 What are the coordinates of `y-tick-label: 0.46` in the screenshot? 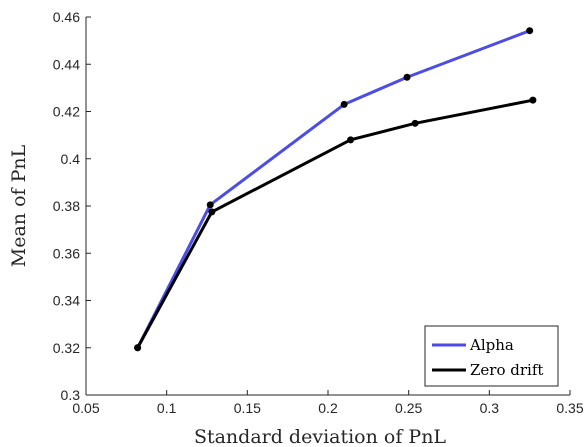 It's located at (66, 17).